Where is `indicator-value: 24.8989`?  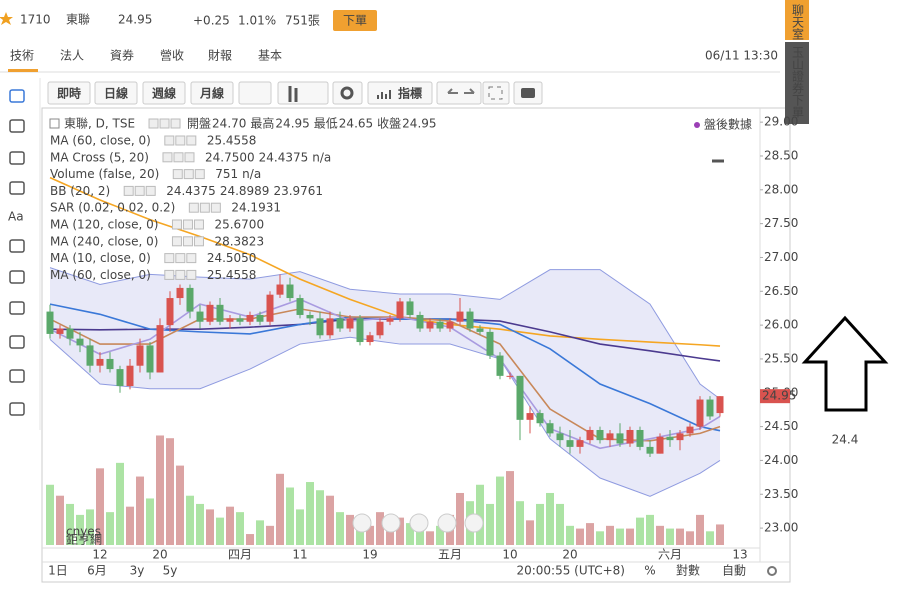 indicator-value: 24.8989 is located at coordinates (245, 191).